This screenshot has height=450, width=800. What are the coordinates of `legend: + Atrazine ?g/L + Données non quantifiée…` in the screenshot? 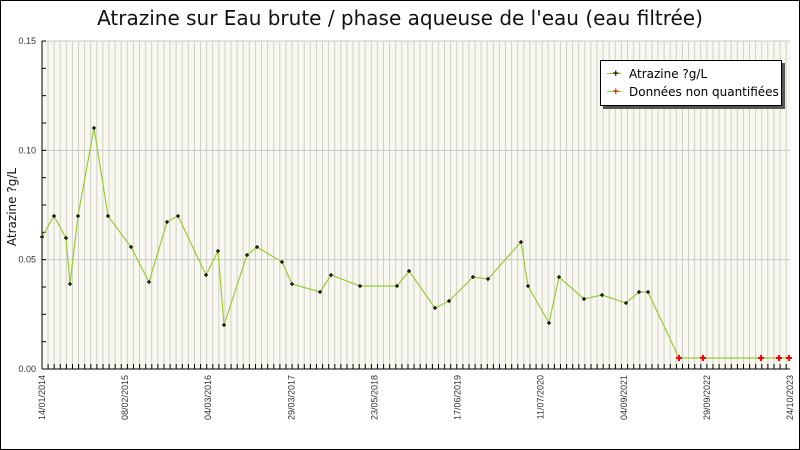 It's located at (691, 83).